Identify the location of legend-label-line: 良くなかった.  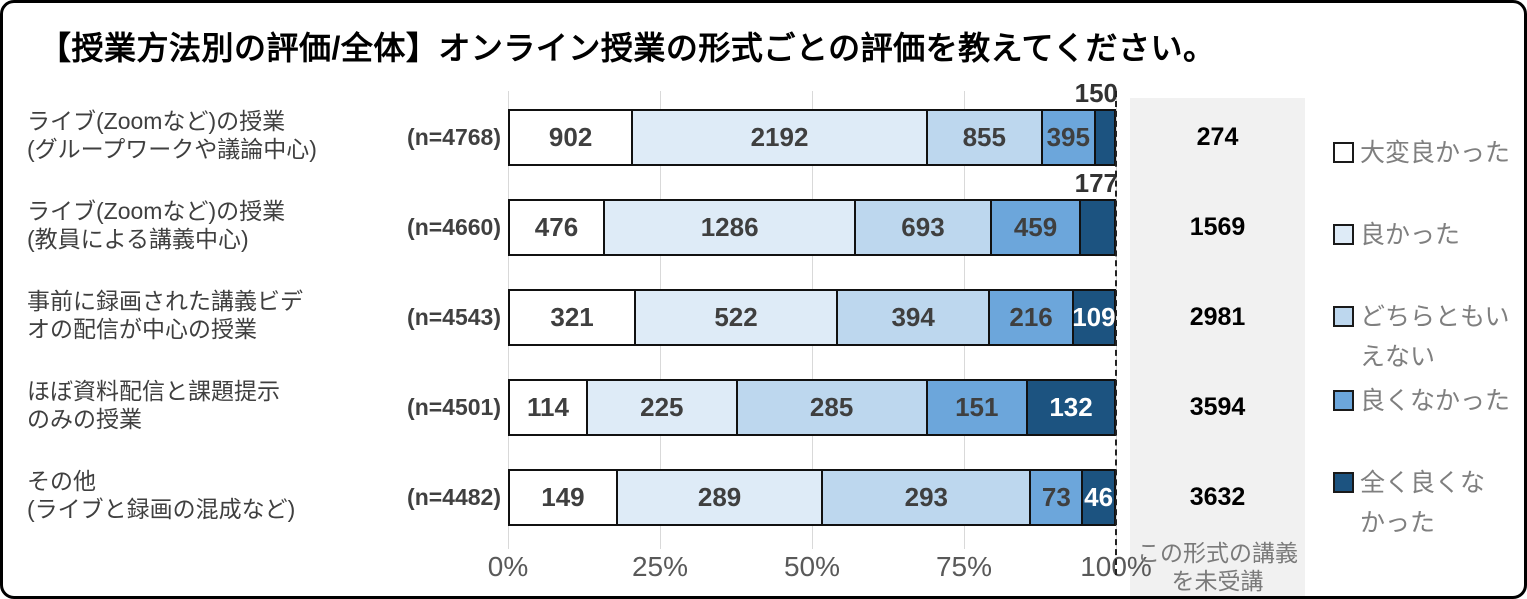
(1435, 401).